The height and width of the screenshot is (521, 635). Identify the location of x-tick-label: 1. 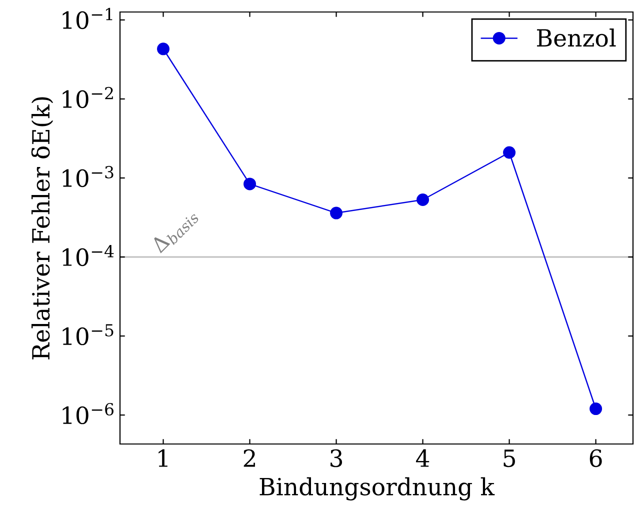
(163, 458).